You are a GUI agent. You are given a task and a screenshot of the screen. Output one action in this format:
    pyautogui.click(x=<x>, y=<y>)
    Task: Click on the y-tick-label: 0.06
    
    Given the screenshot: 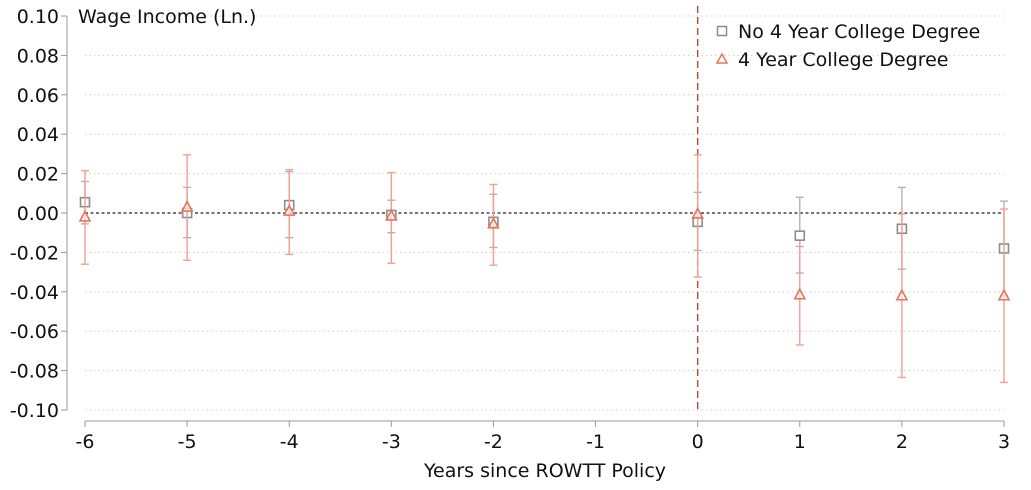 What is the action you would take?
    pyautogui.click(x=38, y=96)
    